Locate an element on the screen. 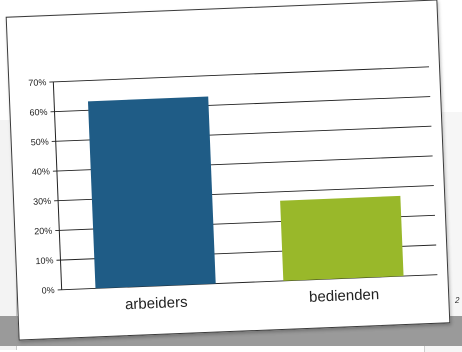 The image size is (462, 352). category-label: bedienden is located at coordinates (344, 296).